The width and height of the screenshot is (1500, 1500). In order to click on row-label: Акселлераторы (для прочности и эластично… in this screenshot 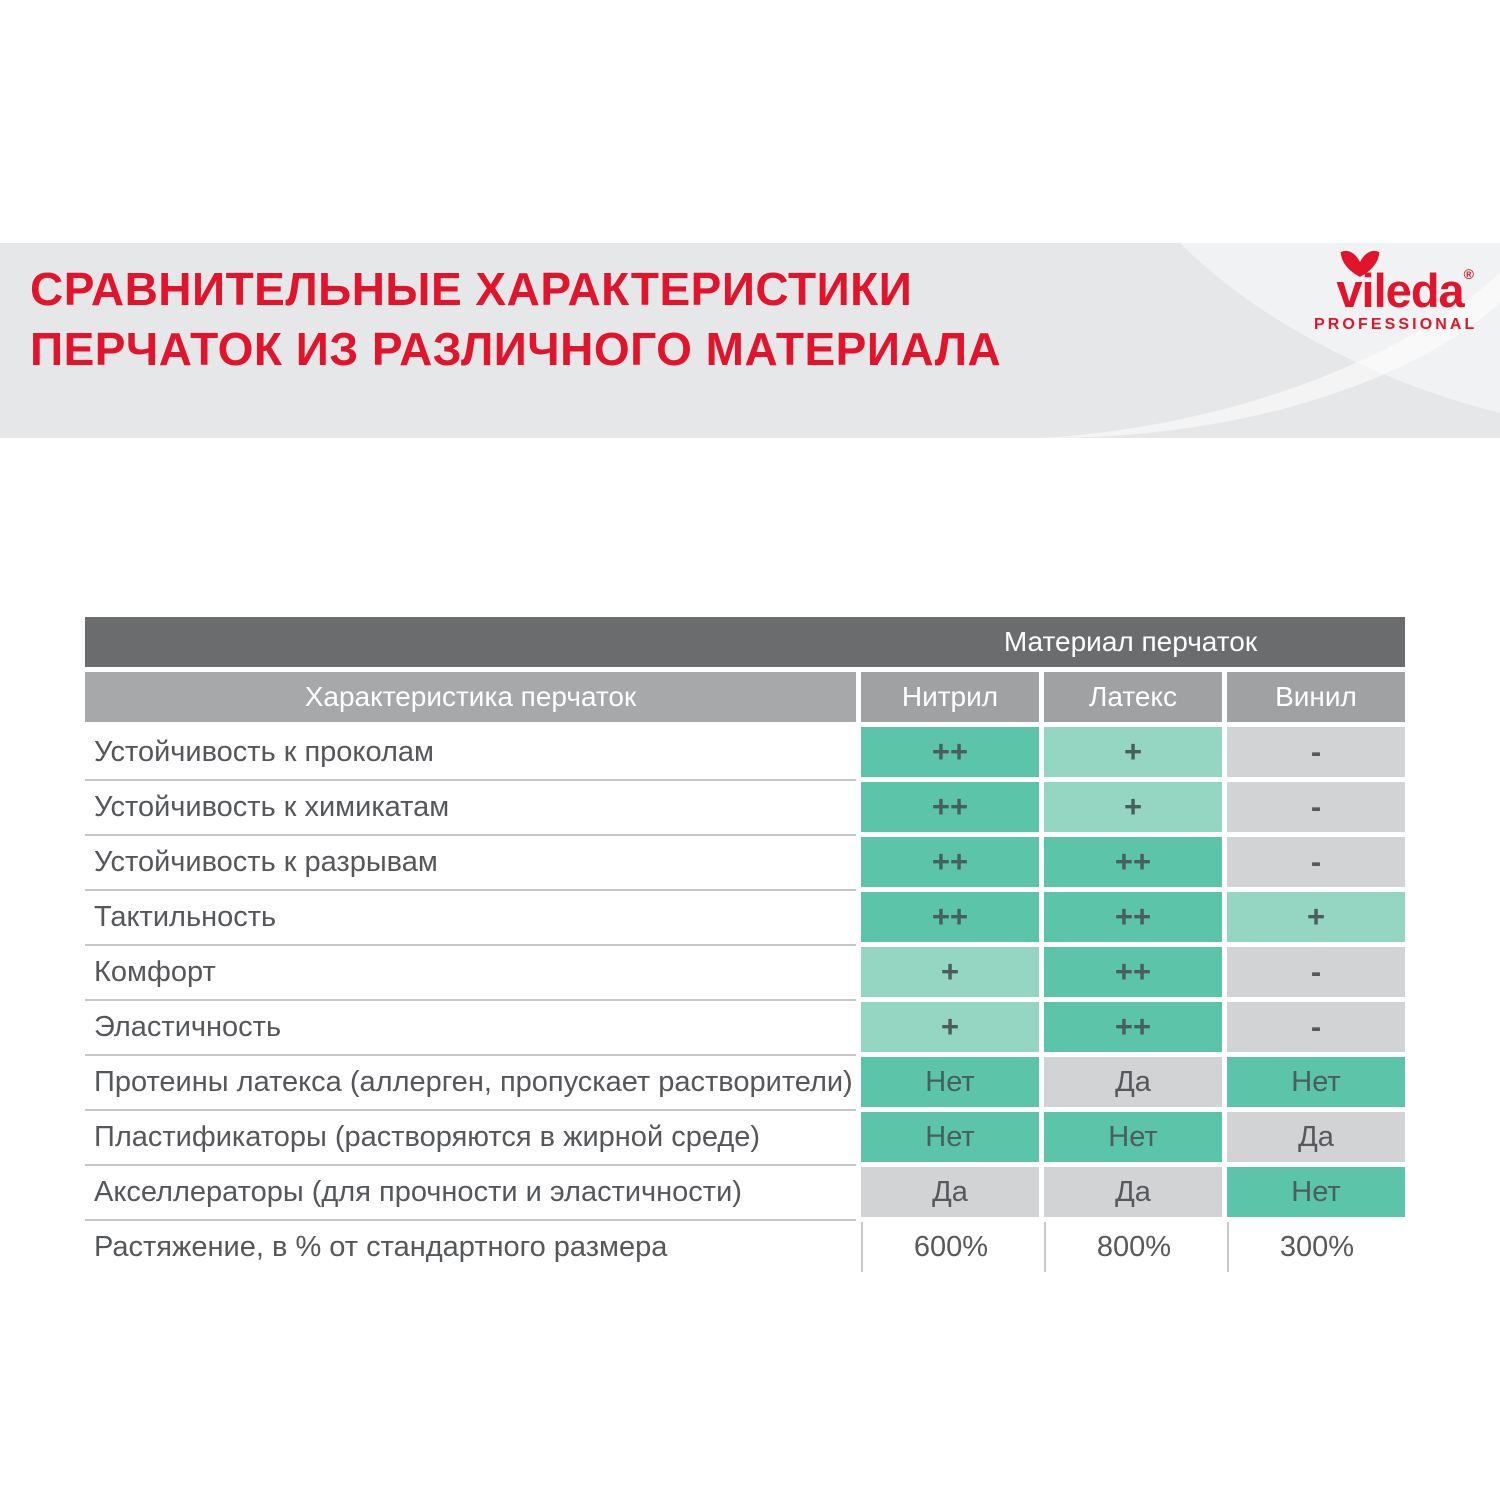, I will do `click(470, 1192)`.